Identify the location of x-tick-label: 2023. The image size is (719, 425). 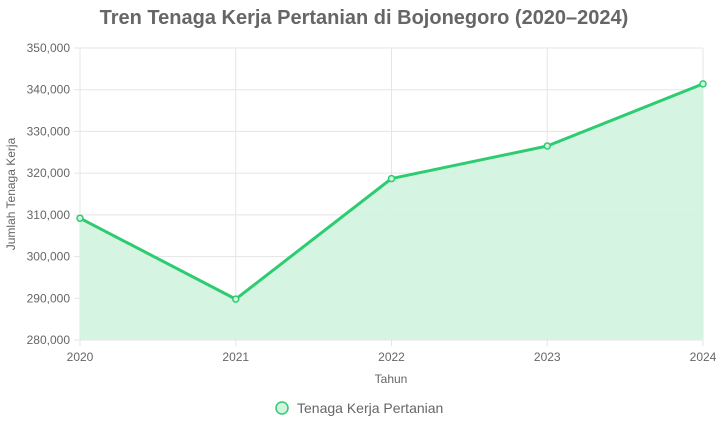
(547, 357).